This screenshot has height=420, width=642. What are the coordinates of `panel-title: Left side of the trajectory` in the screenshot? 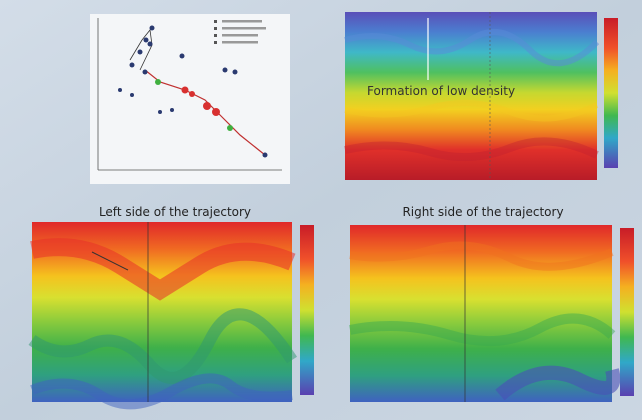 It's located at (175, 212).